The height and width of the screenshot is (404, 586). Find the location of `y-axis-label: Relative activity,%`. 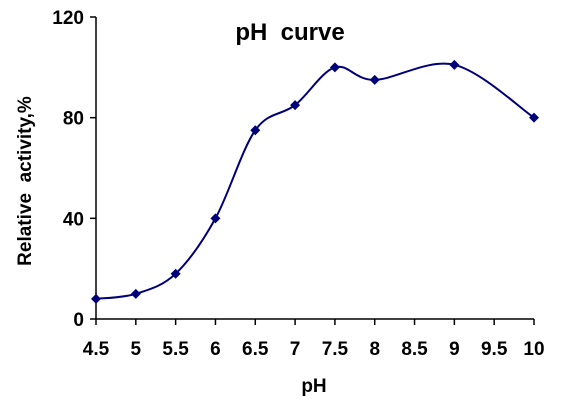

y-axis-label: Relative activity,% is located at coordinates (25, 181).